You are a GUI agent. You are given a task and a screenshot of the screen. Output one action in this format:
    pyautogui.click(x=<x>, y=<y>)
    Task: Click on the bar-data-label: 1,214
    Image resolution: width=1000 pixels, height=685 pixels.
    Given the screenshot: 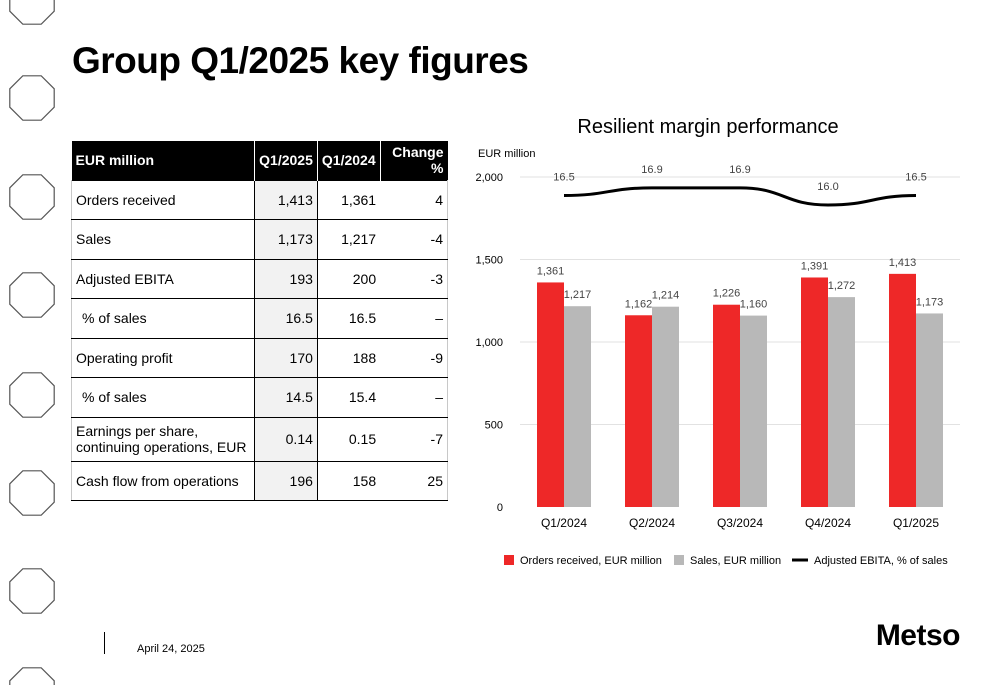 What is the action you would take?
    pyautogui.click(x=666, y=296)
    